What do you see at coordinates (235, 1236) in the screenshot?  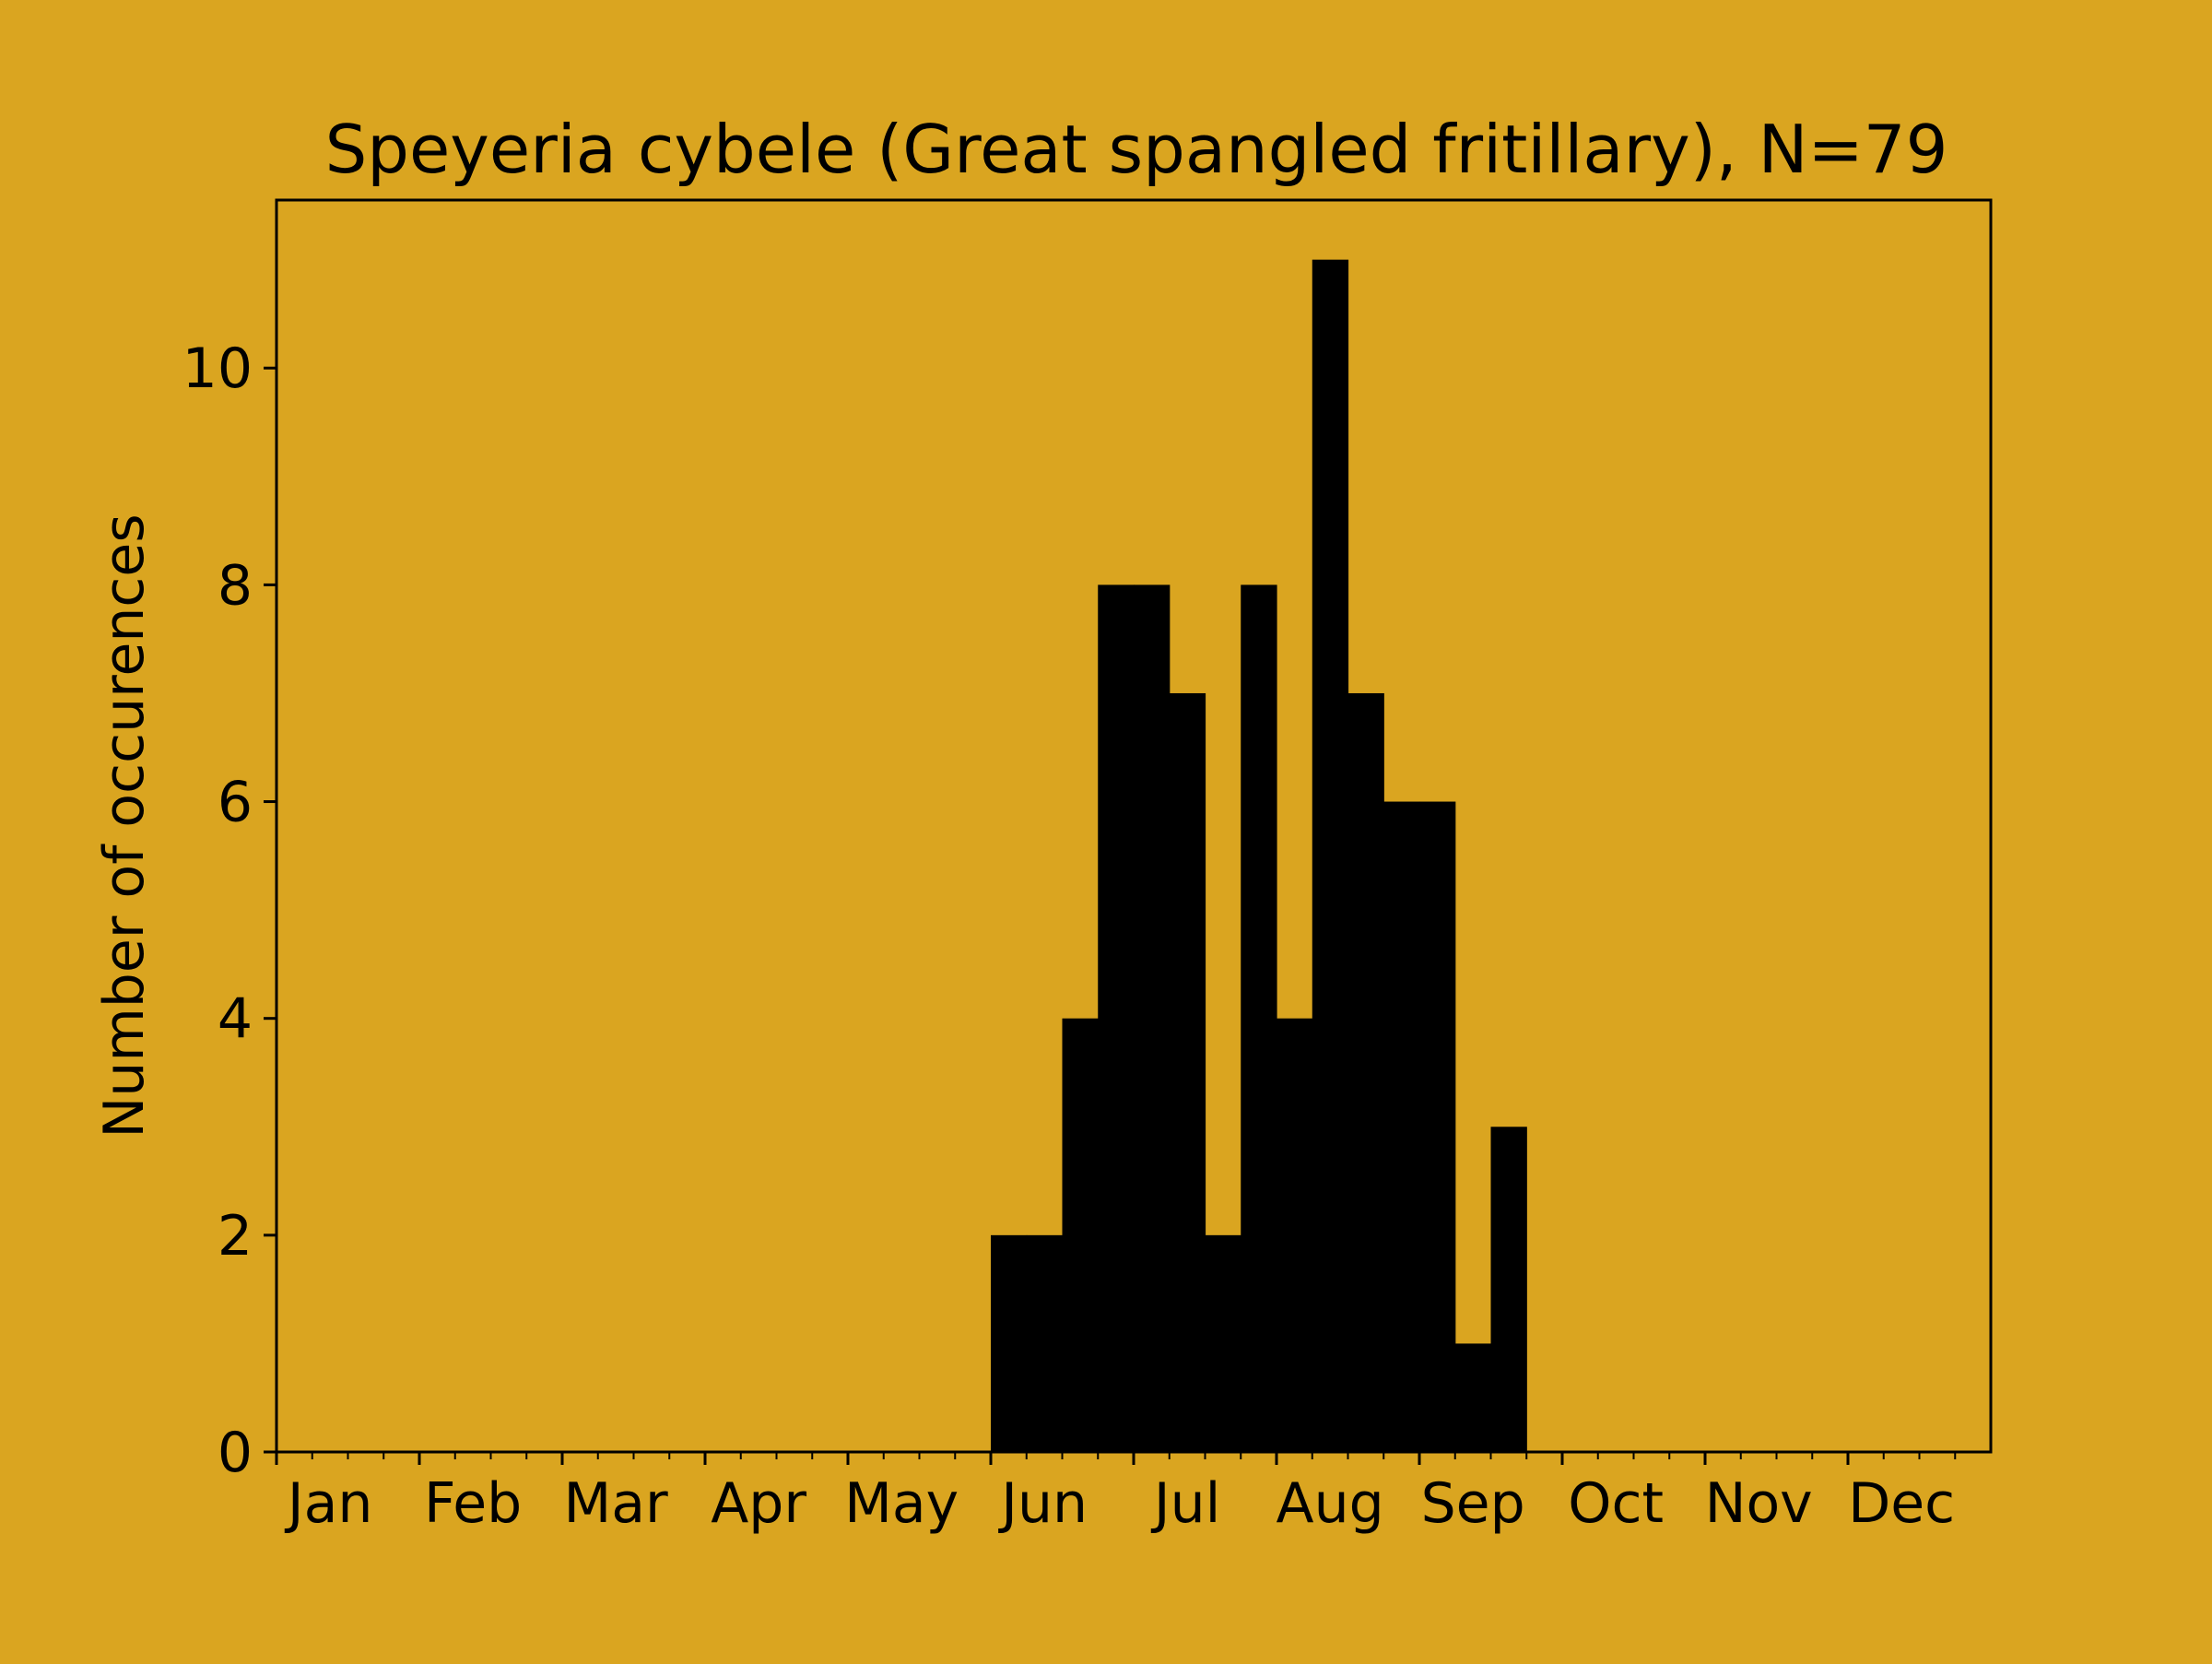 I see `y-tick-label-2: 2` at bounding box center [235, 1236].